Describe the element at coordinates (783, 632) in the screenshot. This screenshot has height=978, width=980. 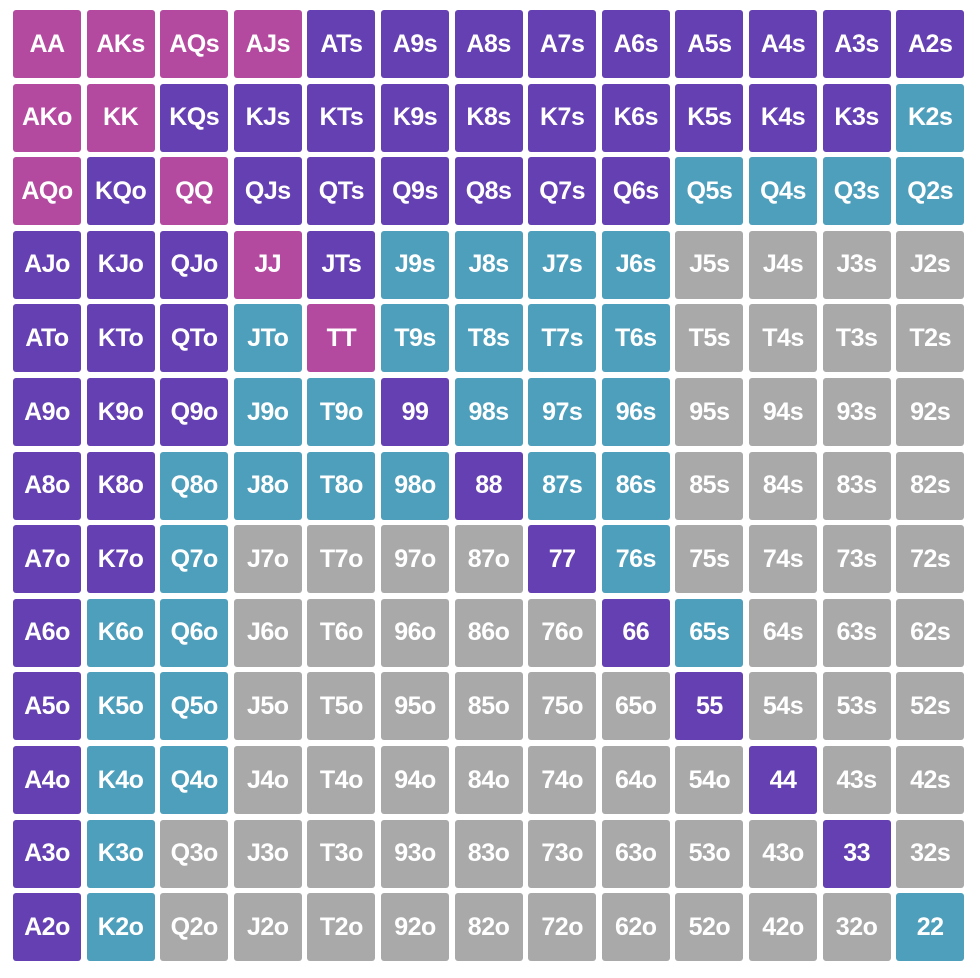
I see `hand-cell-64s: 64s` at that location.